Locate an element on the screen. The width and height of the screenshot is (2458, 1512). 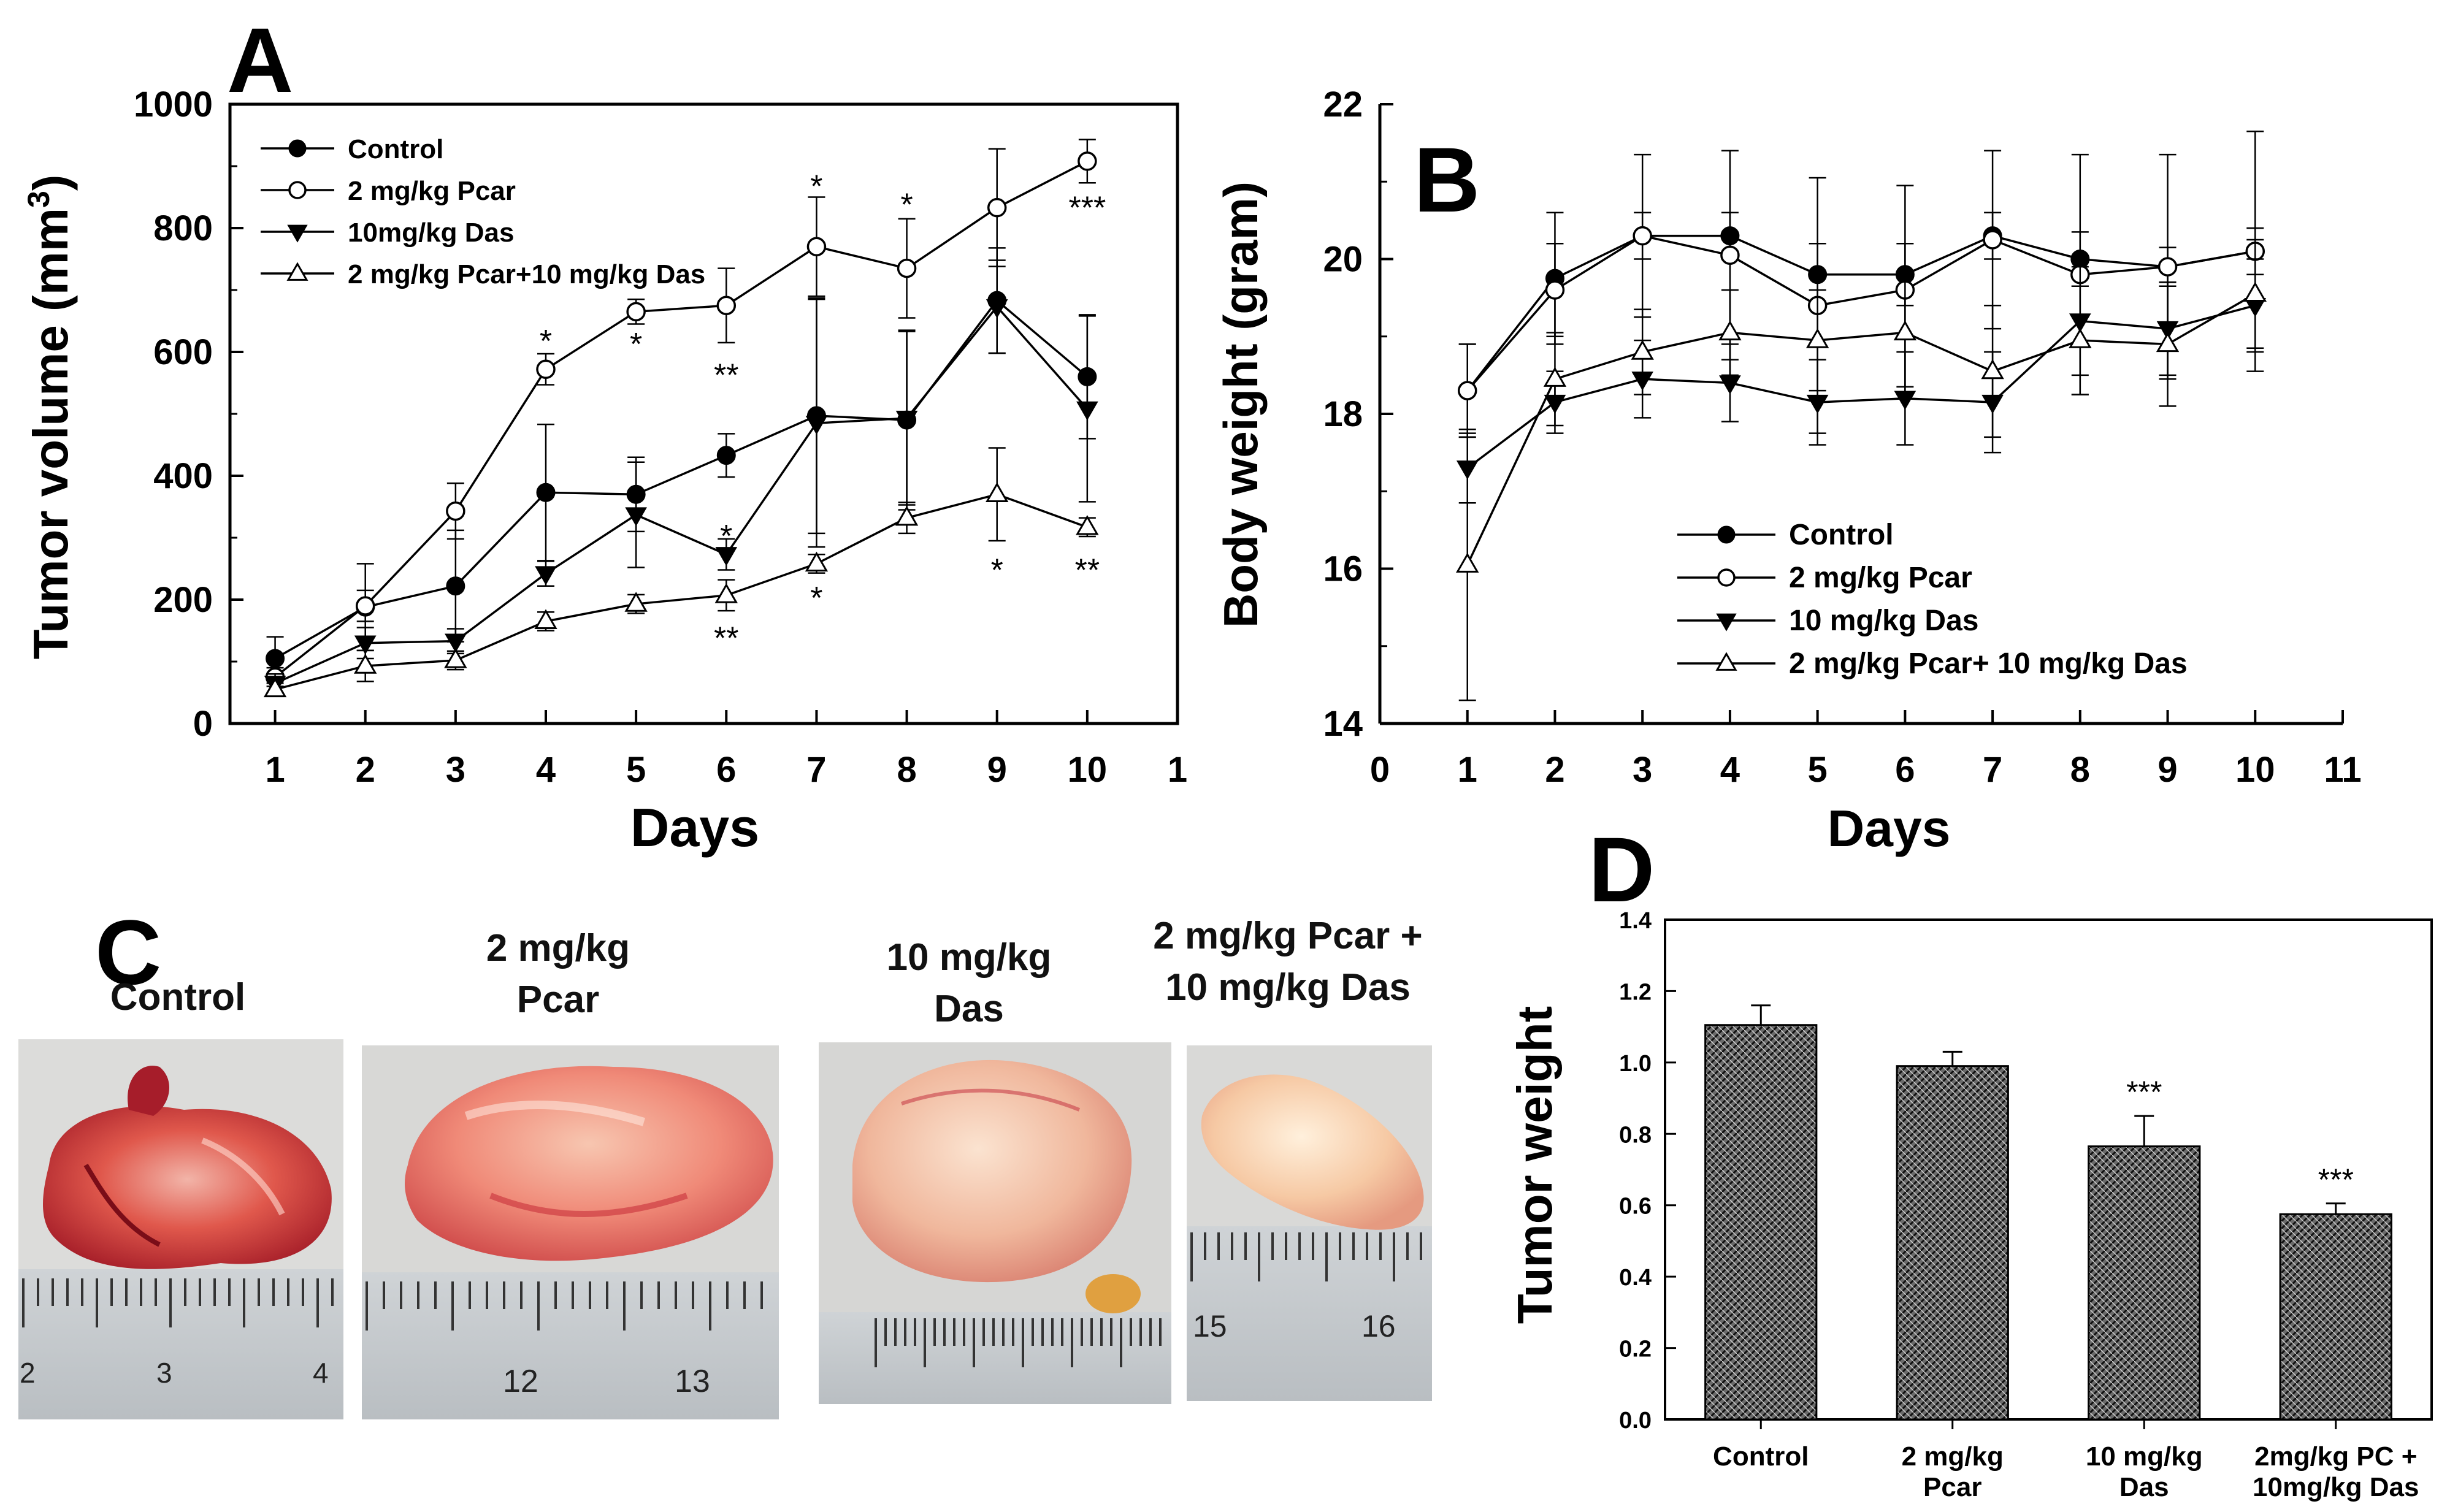
chart-b-xtick-label: 6 is located at coordinates (1905, 770).